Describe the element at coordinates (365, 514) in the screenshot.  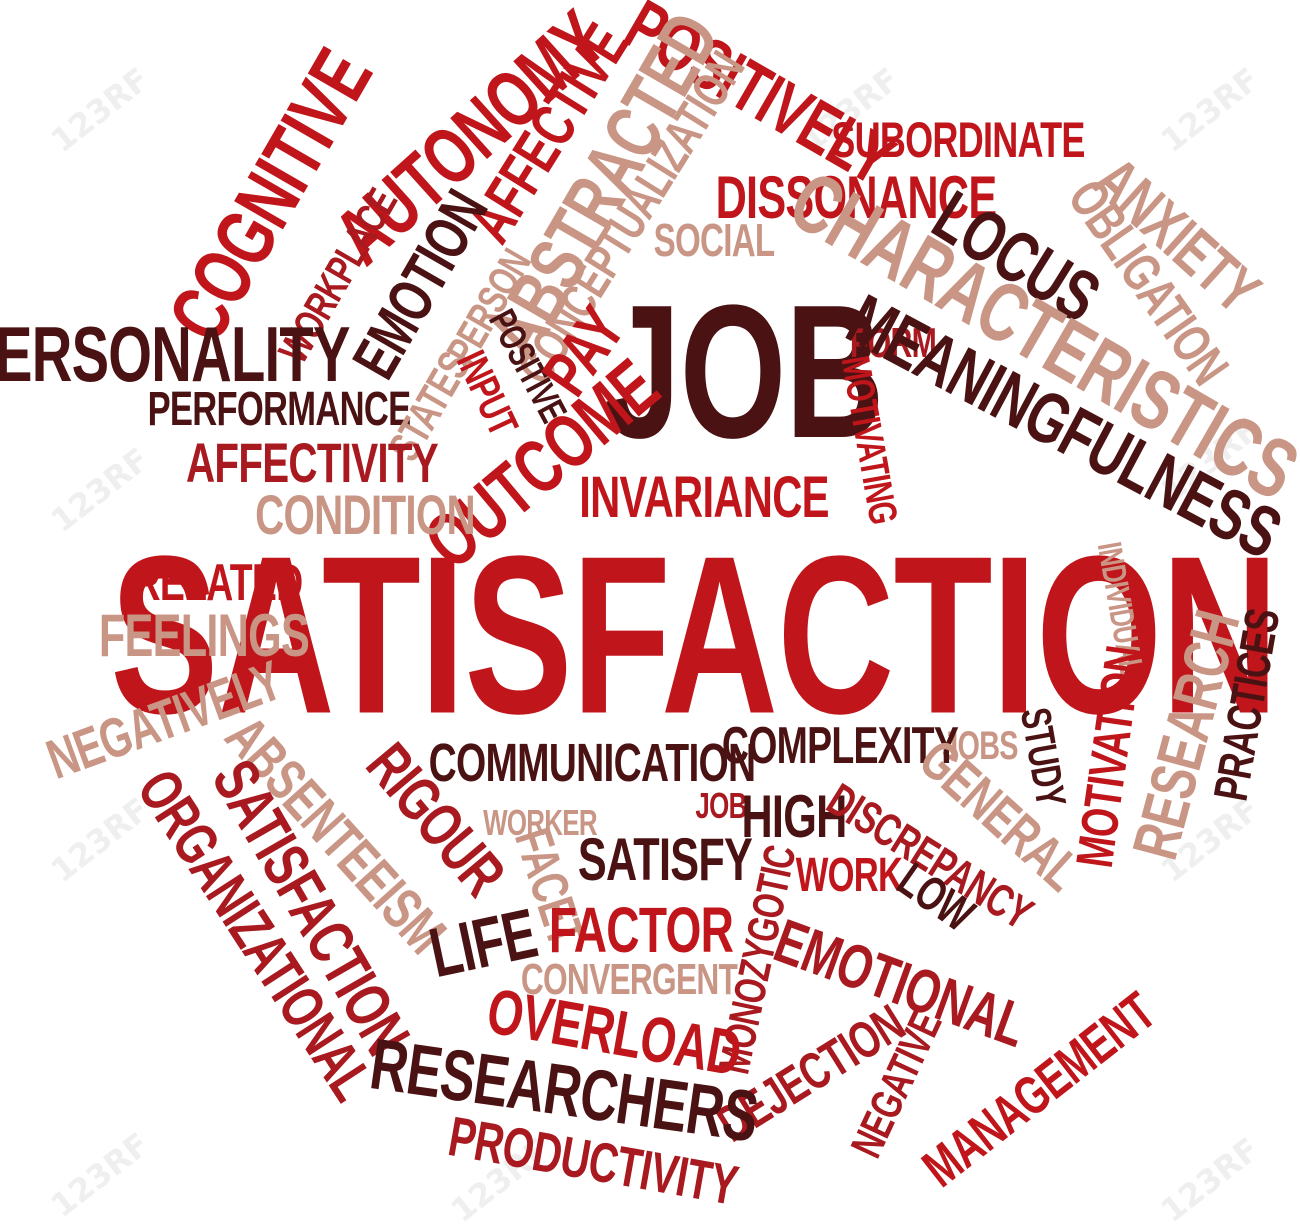
I see `cloud-word-condition: CONDITION` at that location.